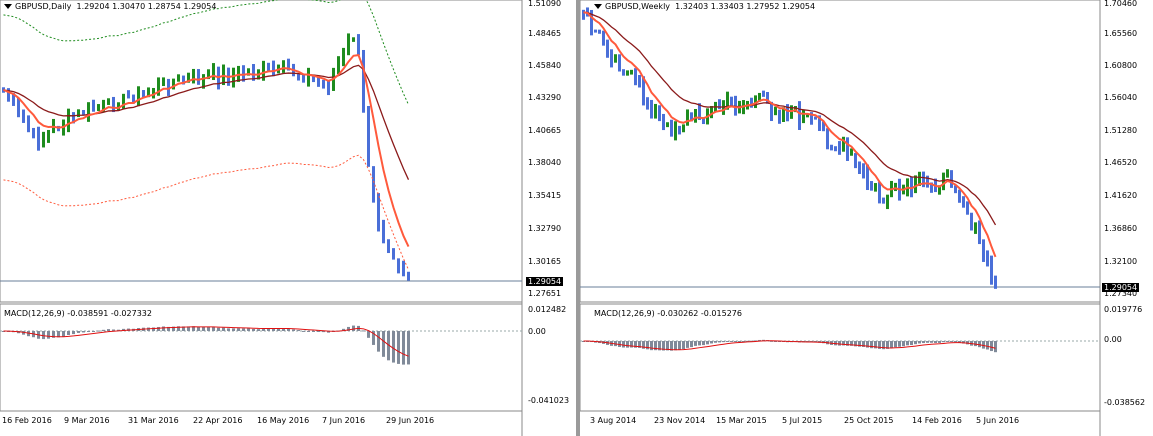  What do you see at coordinates (869, 420) in the screenshot?
I see `time-axis-label: 25 Oct 2015` at bounding box center [869, 420].